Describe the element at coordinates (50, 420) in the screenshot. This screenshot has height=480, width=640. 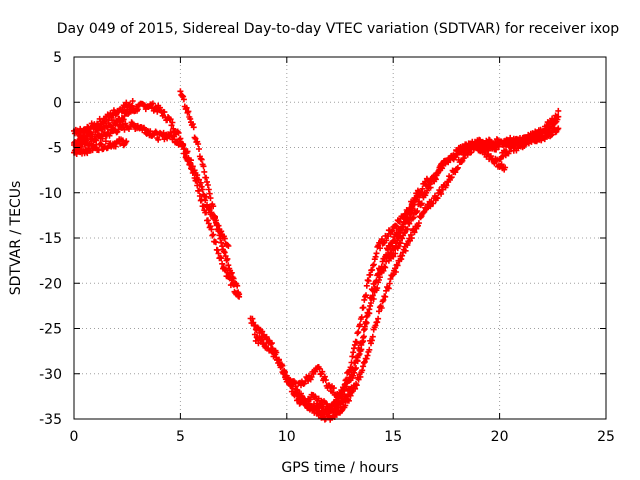
I see `y-tick-label: -35` at that location.